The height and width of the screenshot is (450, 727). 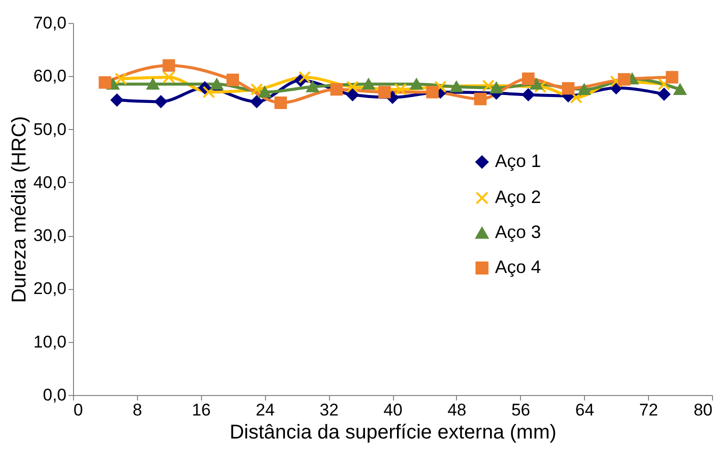 I want to click on legend-label: Aço 3, so click(x=518, y=232).